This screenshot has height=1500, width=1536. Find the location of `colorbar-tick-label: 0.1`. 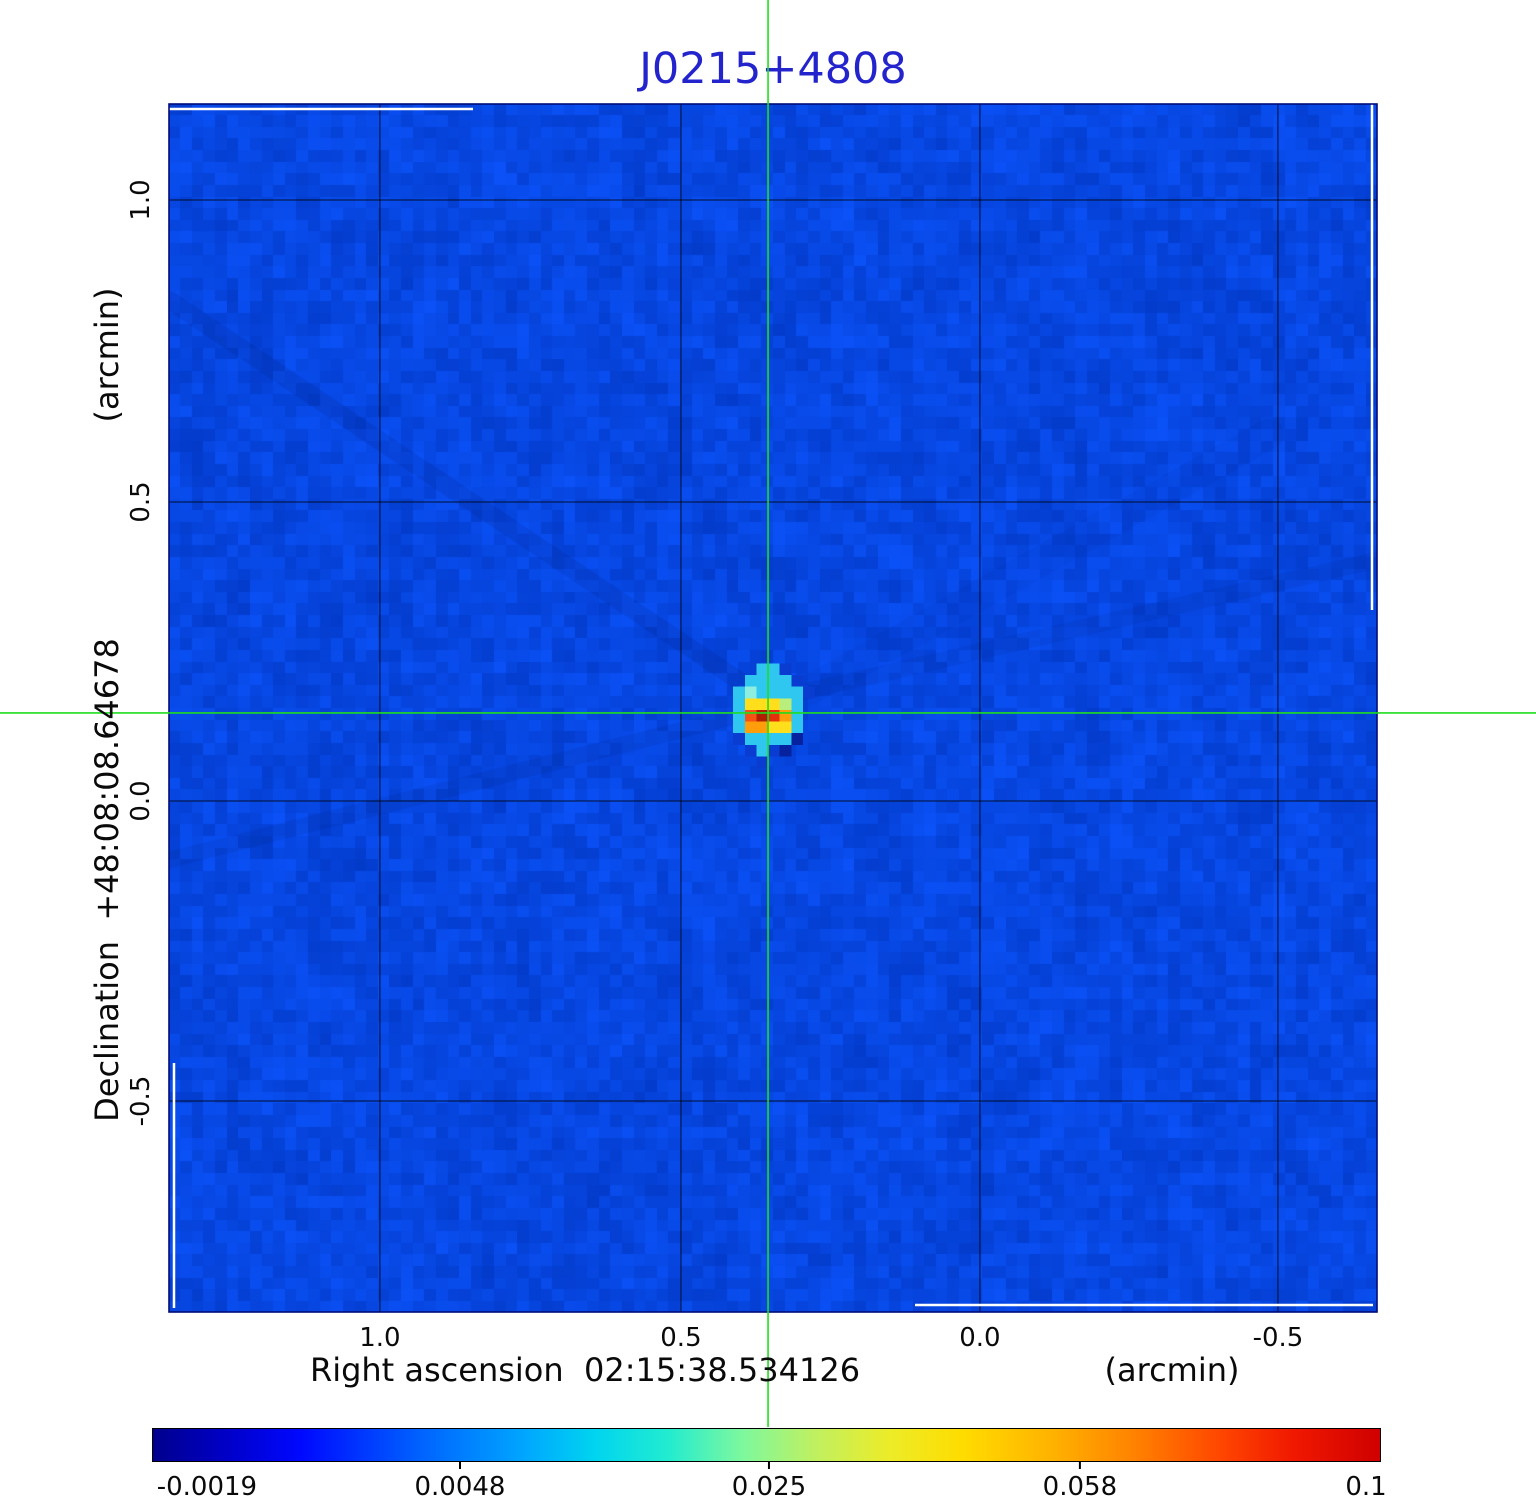

colorbar-tick-label: 0.1 is located at coordinates (1366, 1486).